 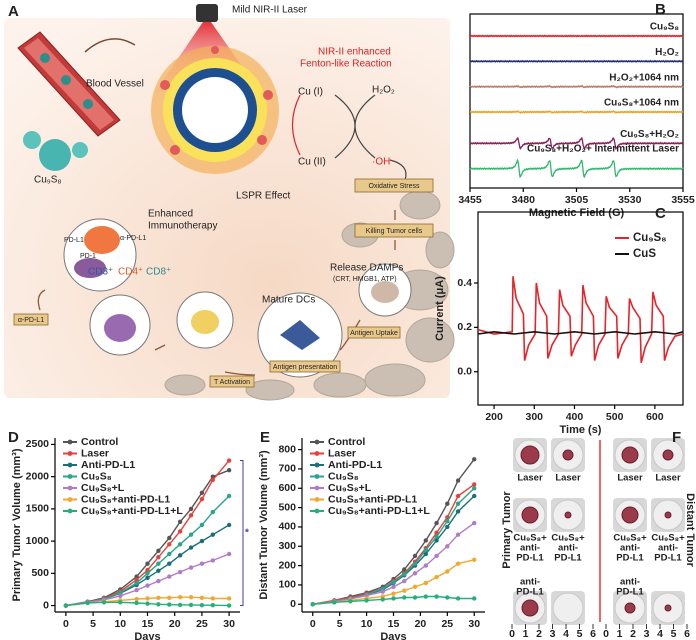 What do you see at coordinates (576, 143) in the screenshot?
I see `spectrum-trace` at bounding box center [576, 143].